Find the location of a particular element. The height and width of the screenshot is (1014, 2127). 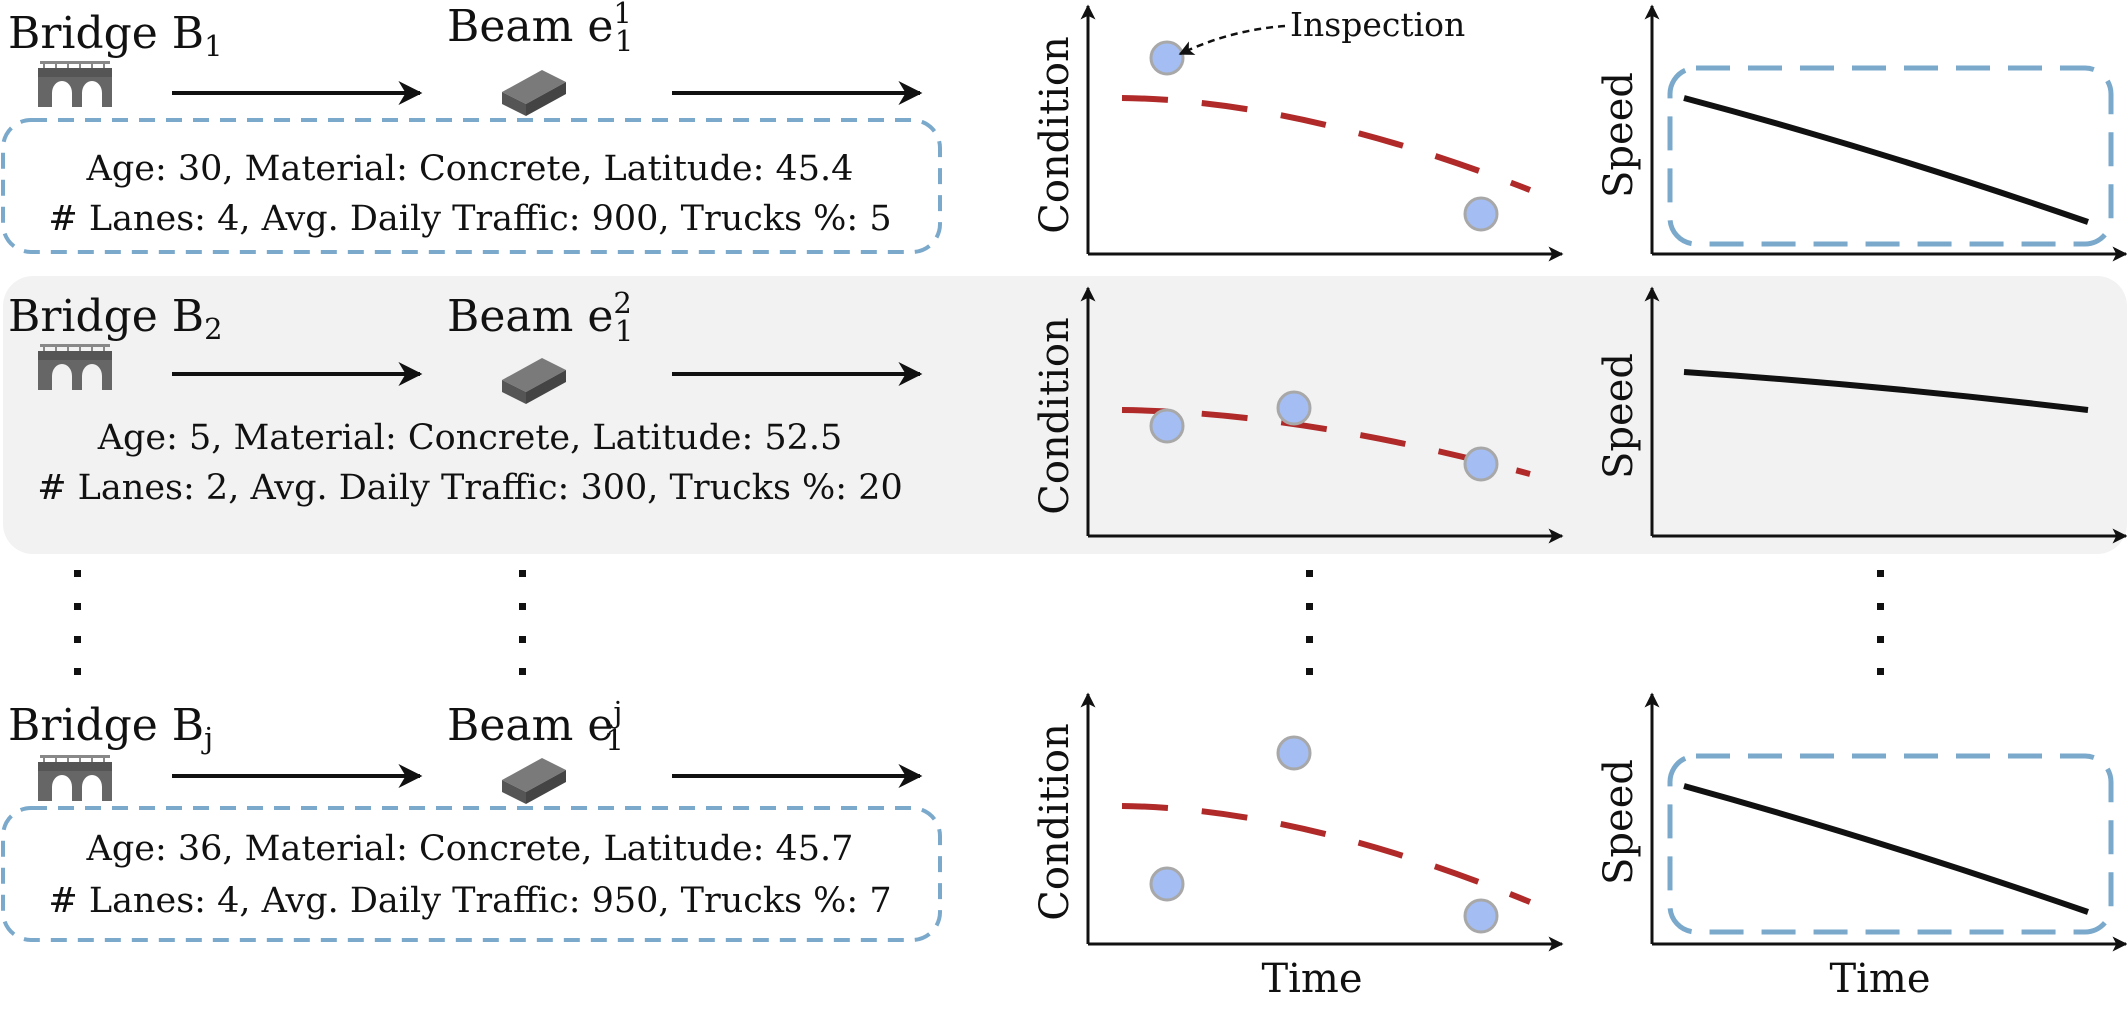

bridge-2-title: Bridge B2 is located at coordinates (115, 318).